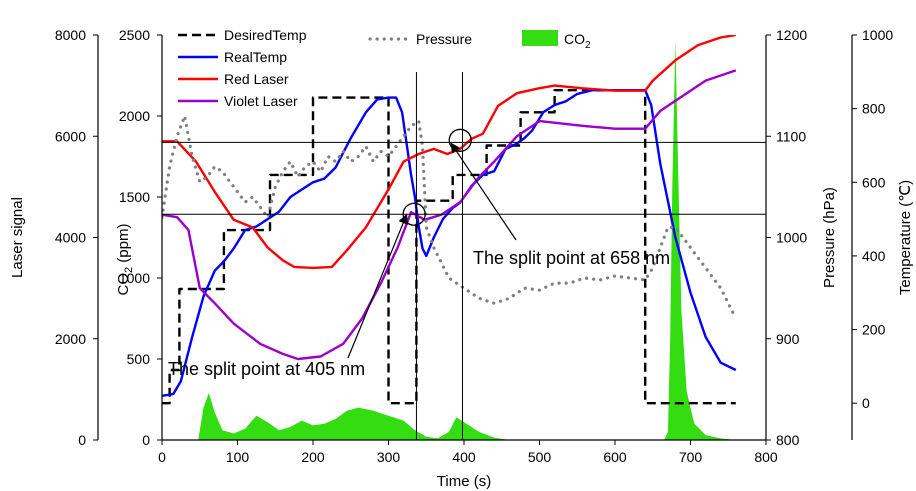  What do you see at coordinates (238, 457) in the screenshot?
I see `x-tick-label: 100` at bounding box center [238, 457].